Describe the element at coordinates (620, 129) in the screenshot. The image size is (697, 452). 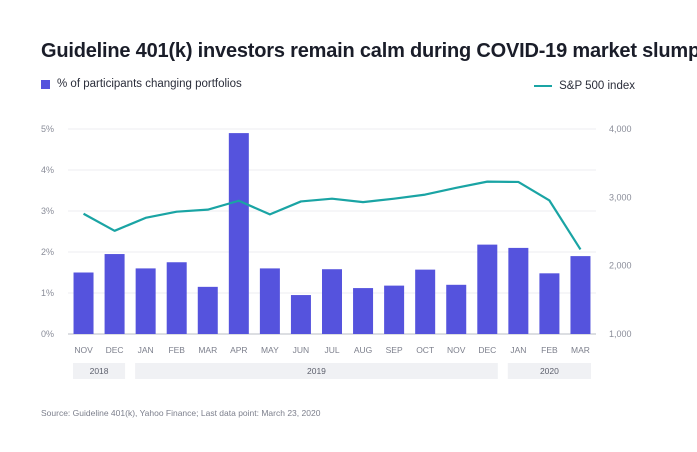
I see `right-tick-label: 4,000` at that location.